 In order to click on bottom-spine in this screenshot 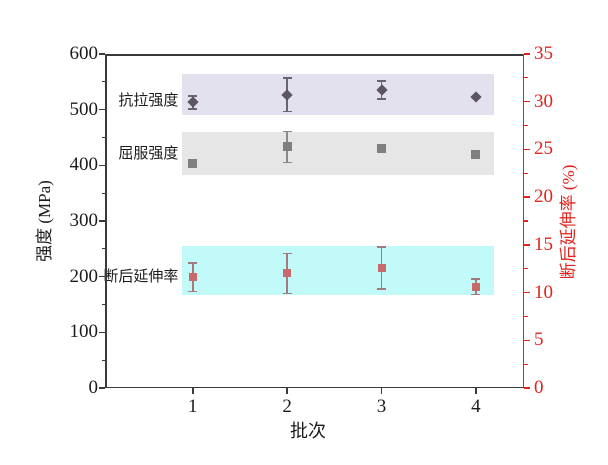, I will do `click(314, 387)`.